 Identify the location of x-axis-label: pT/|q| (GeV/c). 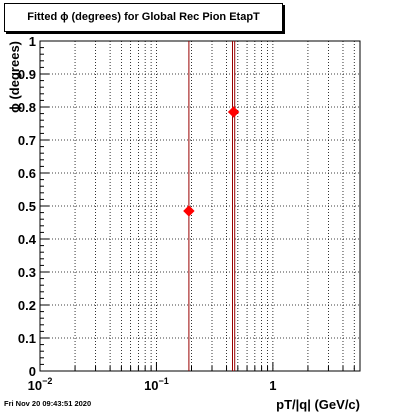
(318, 404).